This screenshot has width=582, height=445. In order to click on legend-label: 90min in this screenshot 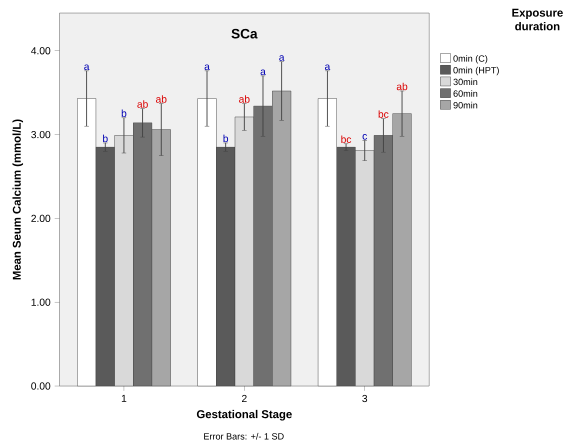, I will do `click(466, 105)`.